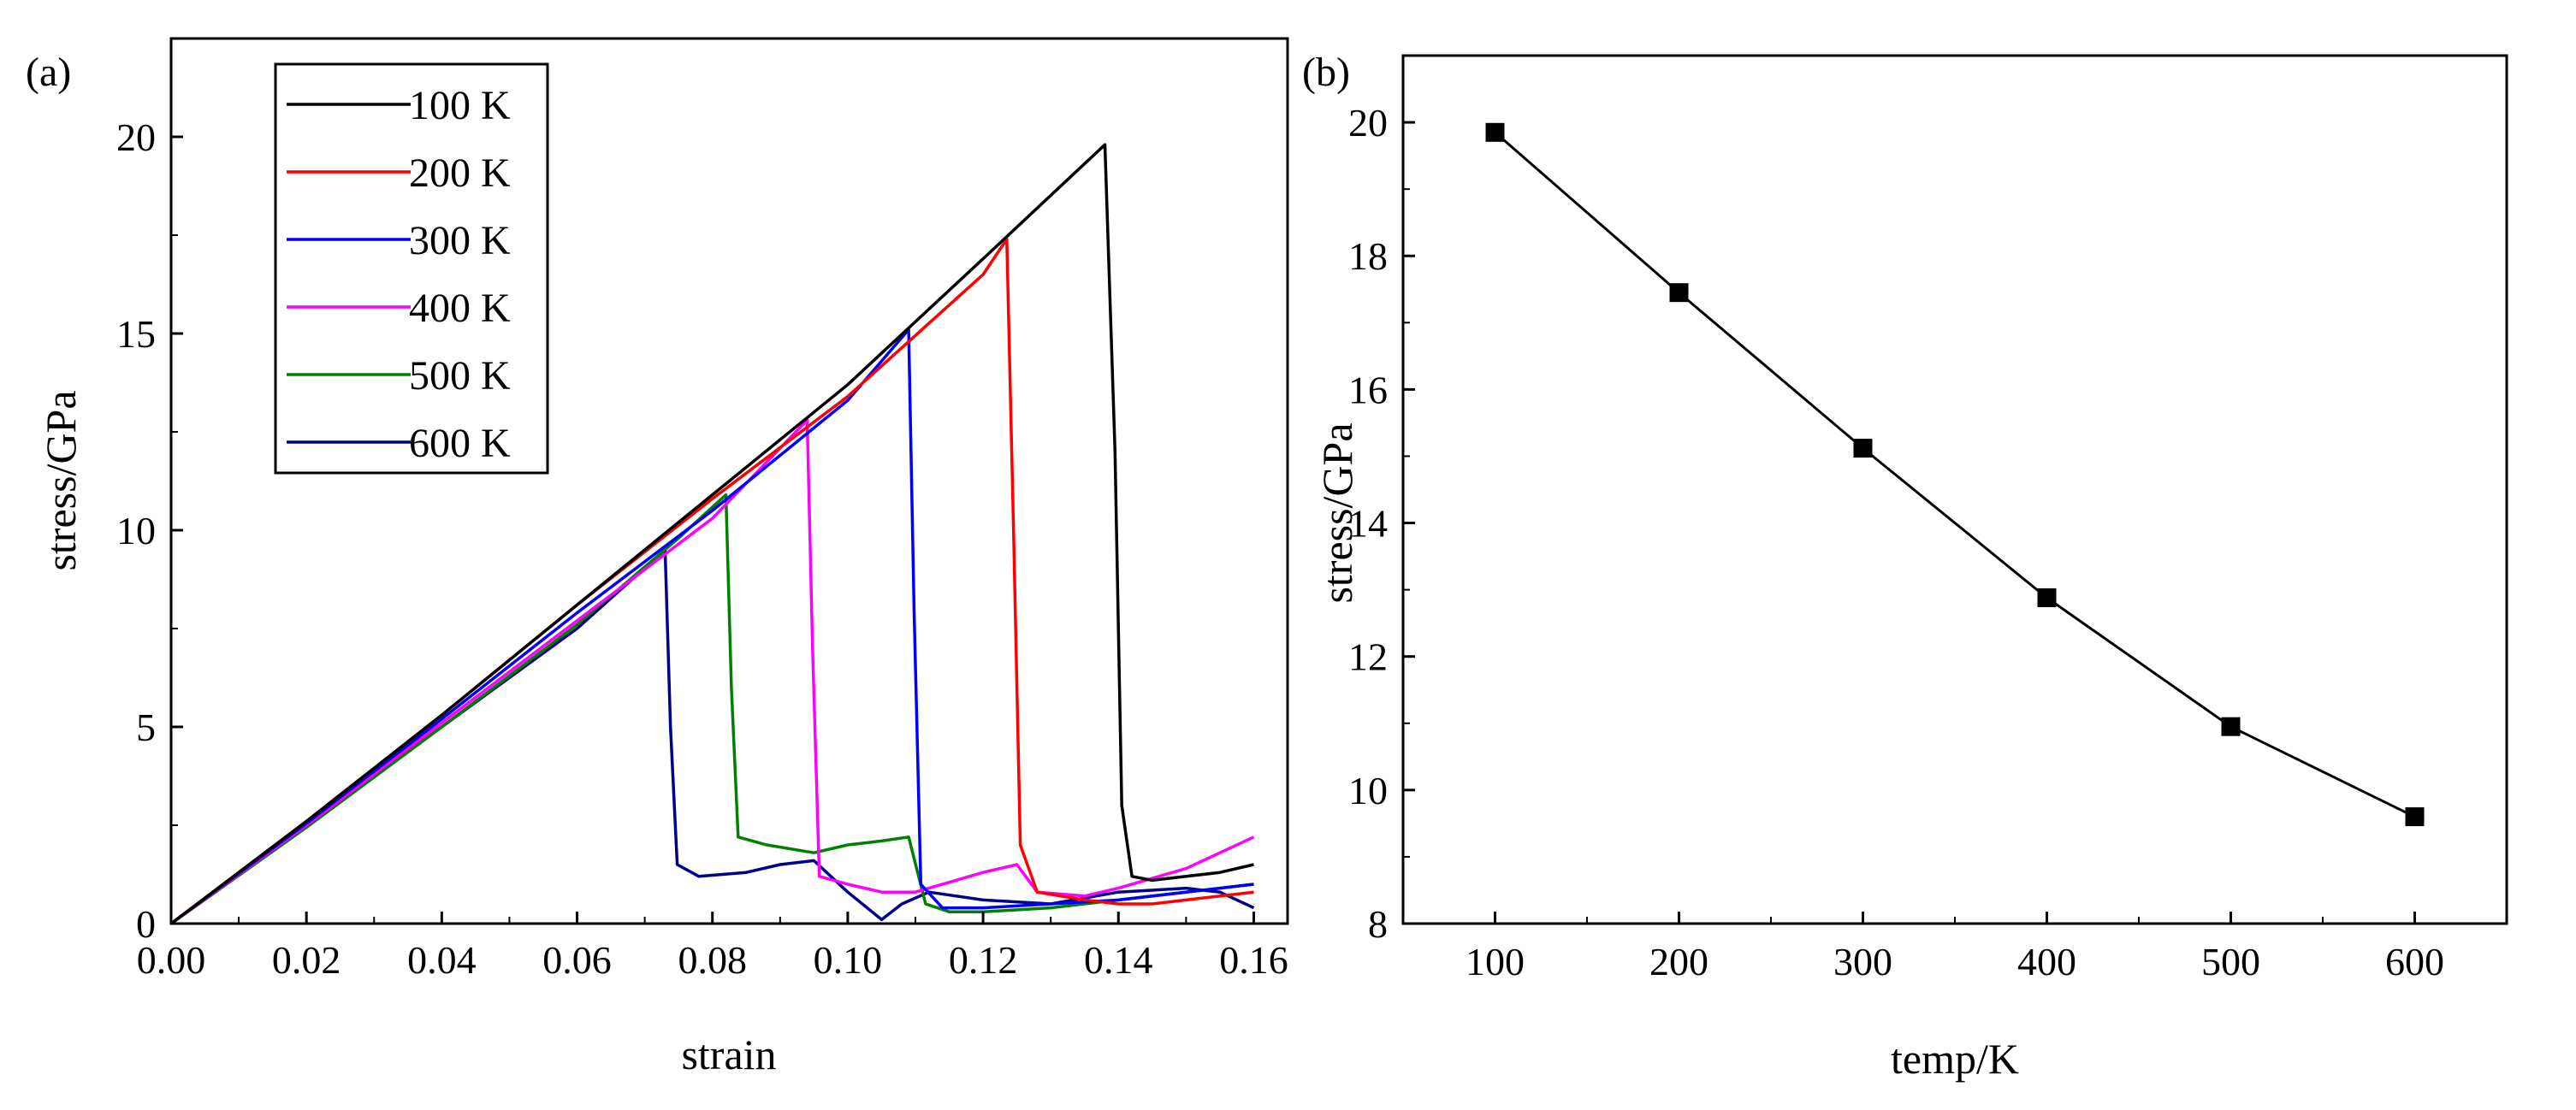 This screenshot has width=2576, height=1110. Describe the element at coordinates (306, 960) in the screenshot. I see `x-tick-label: 0.02` at that location.